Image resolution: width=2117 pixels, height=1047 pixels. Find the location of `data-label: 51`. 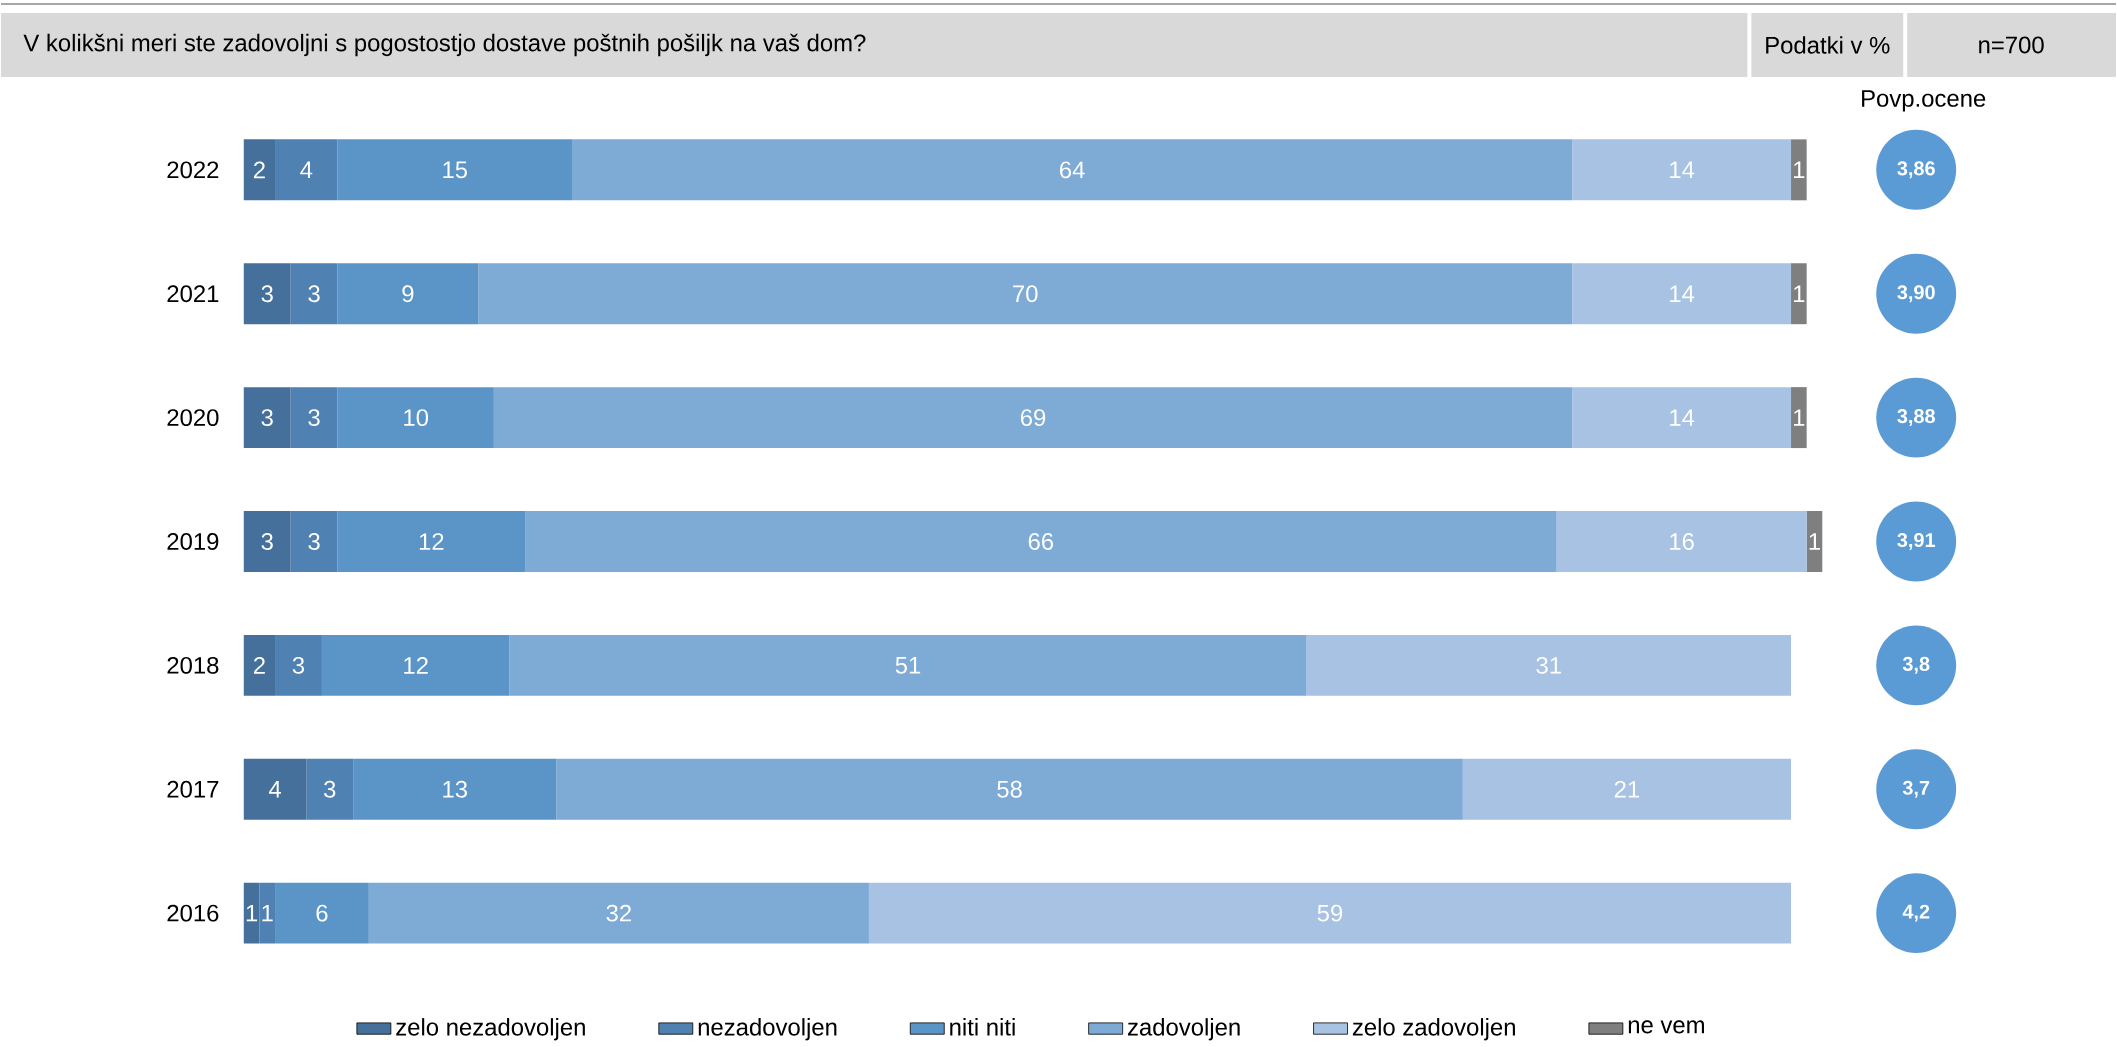

data-label: 51 is located at coordinates (908, 665).